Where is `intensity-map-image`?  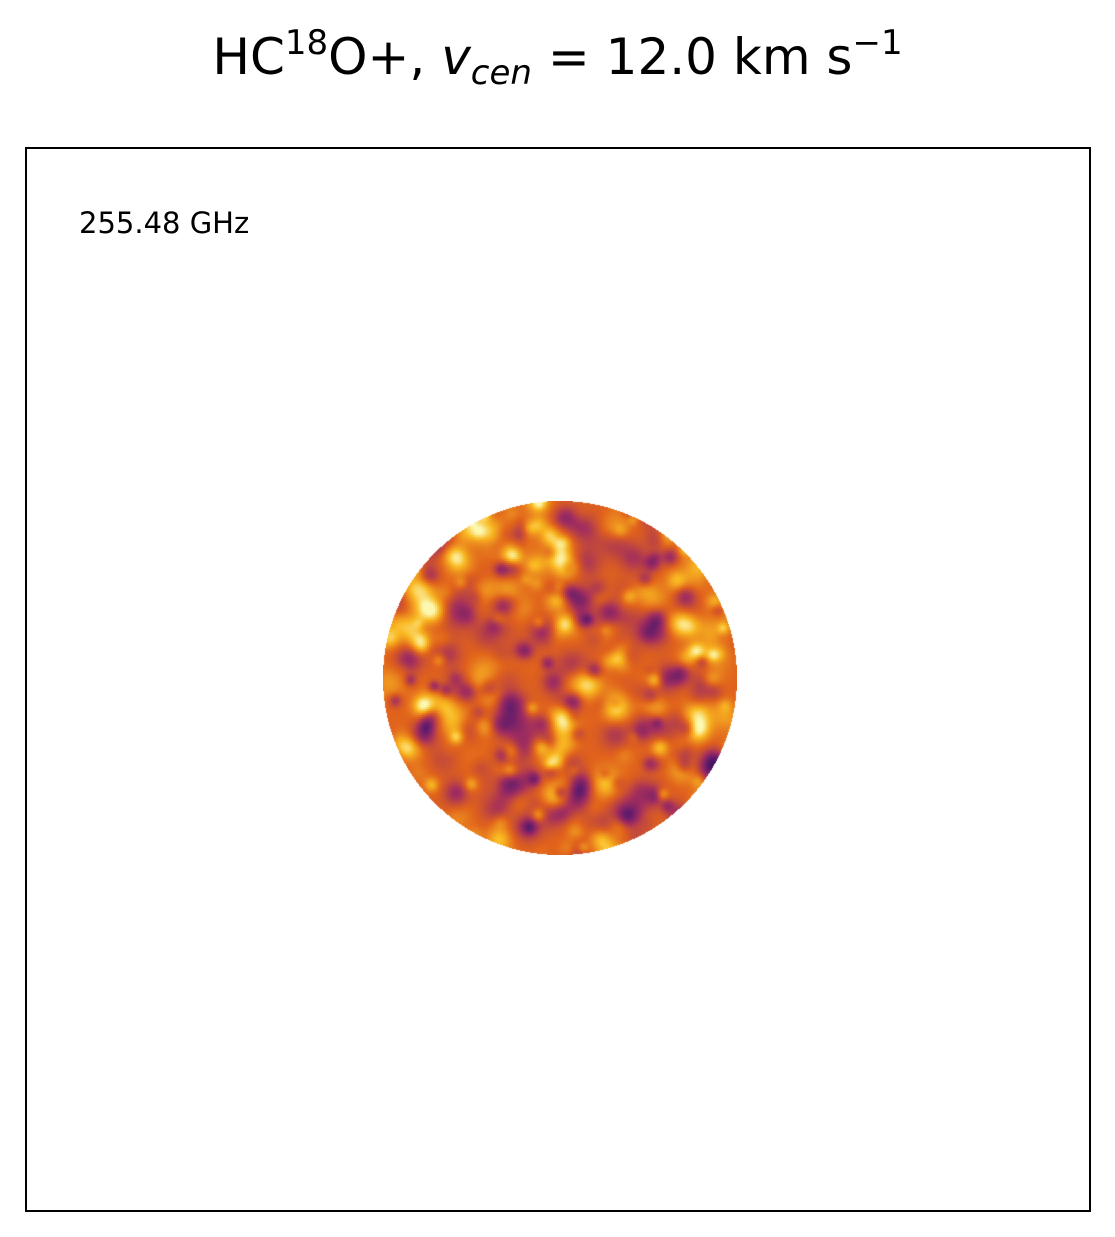 intensity-map-image is located at coordinates (560, 678).